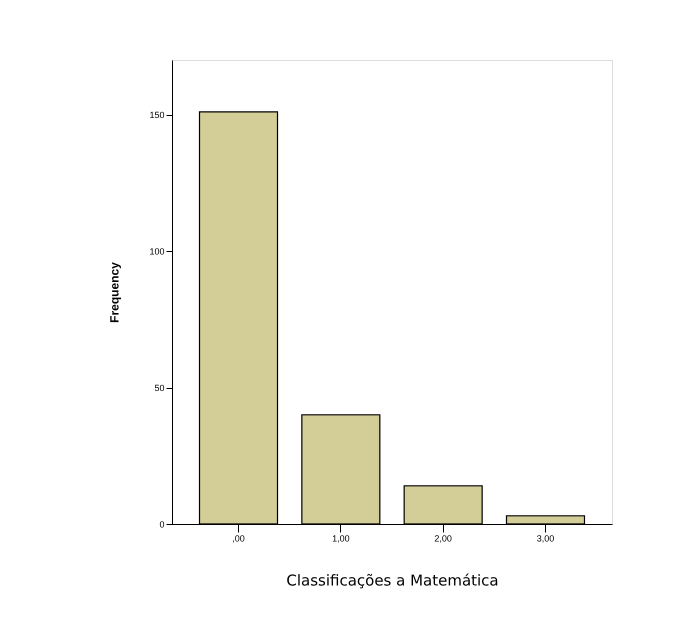  I want to click on x-axis-title: Classificações a Matemática, so click(392, 581).